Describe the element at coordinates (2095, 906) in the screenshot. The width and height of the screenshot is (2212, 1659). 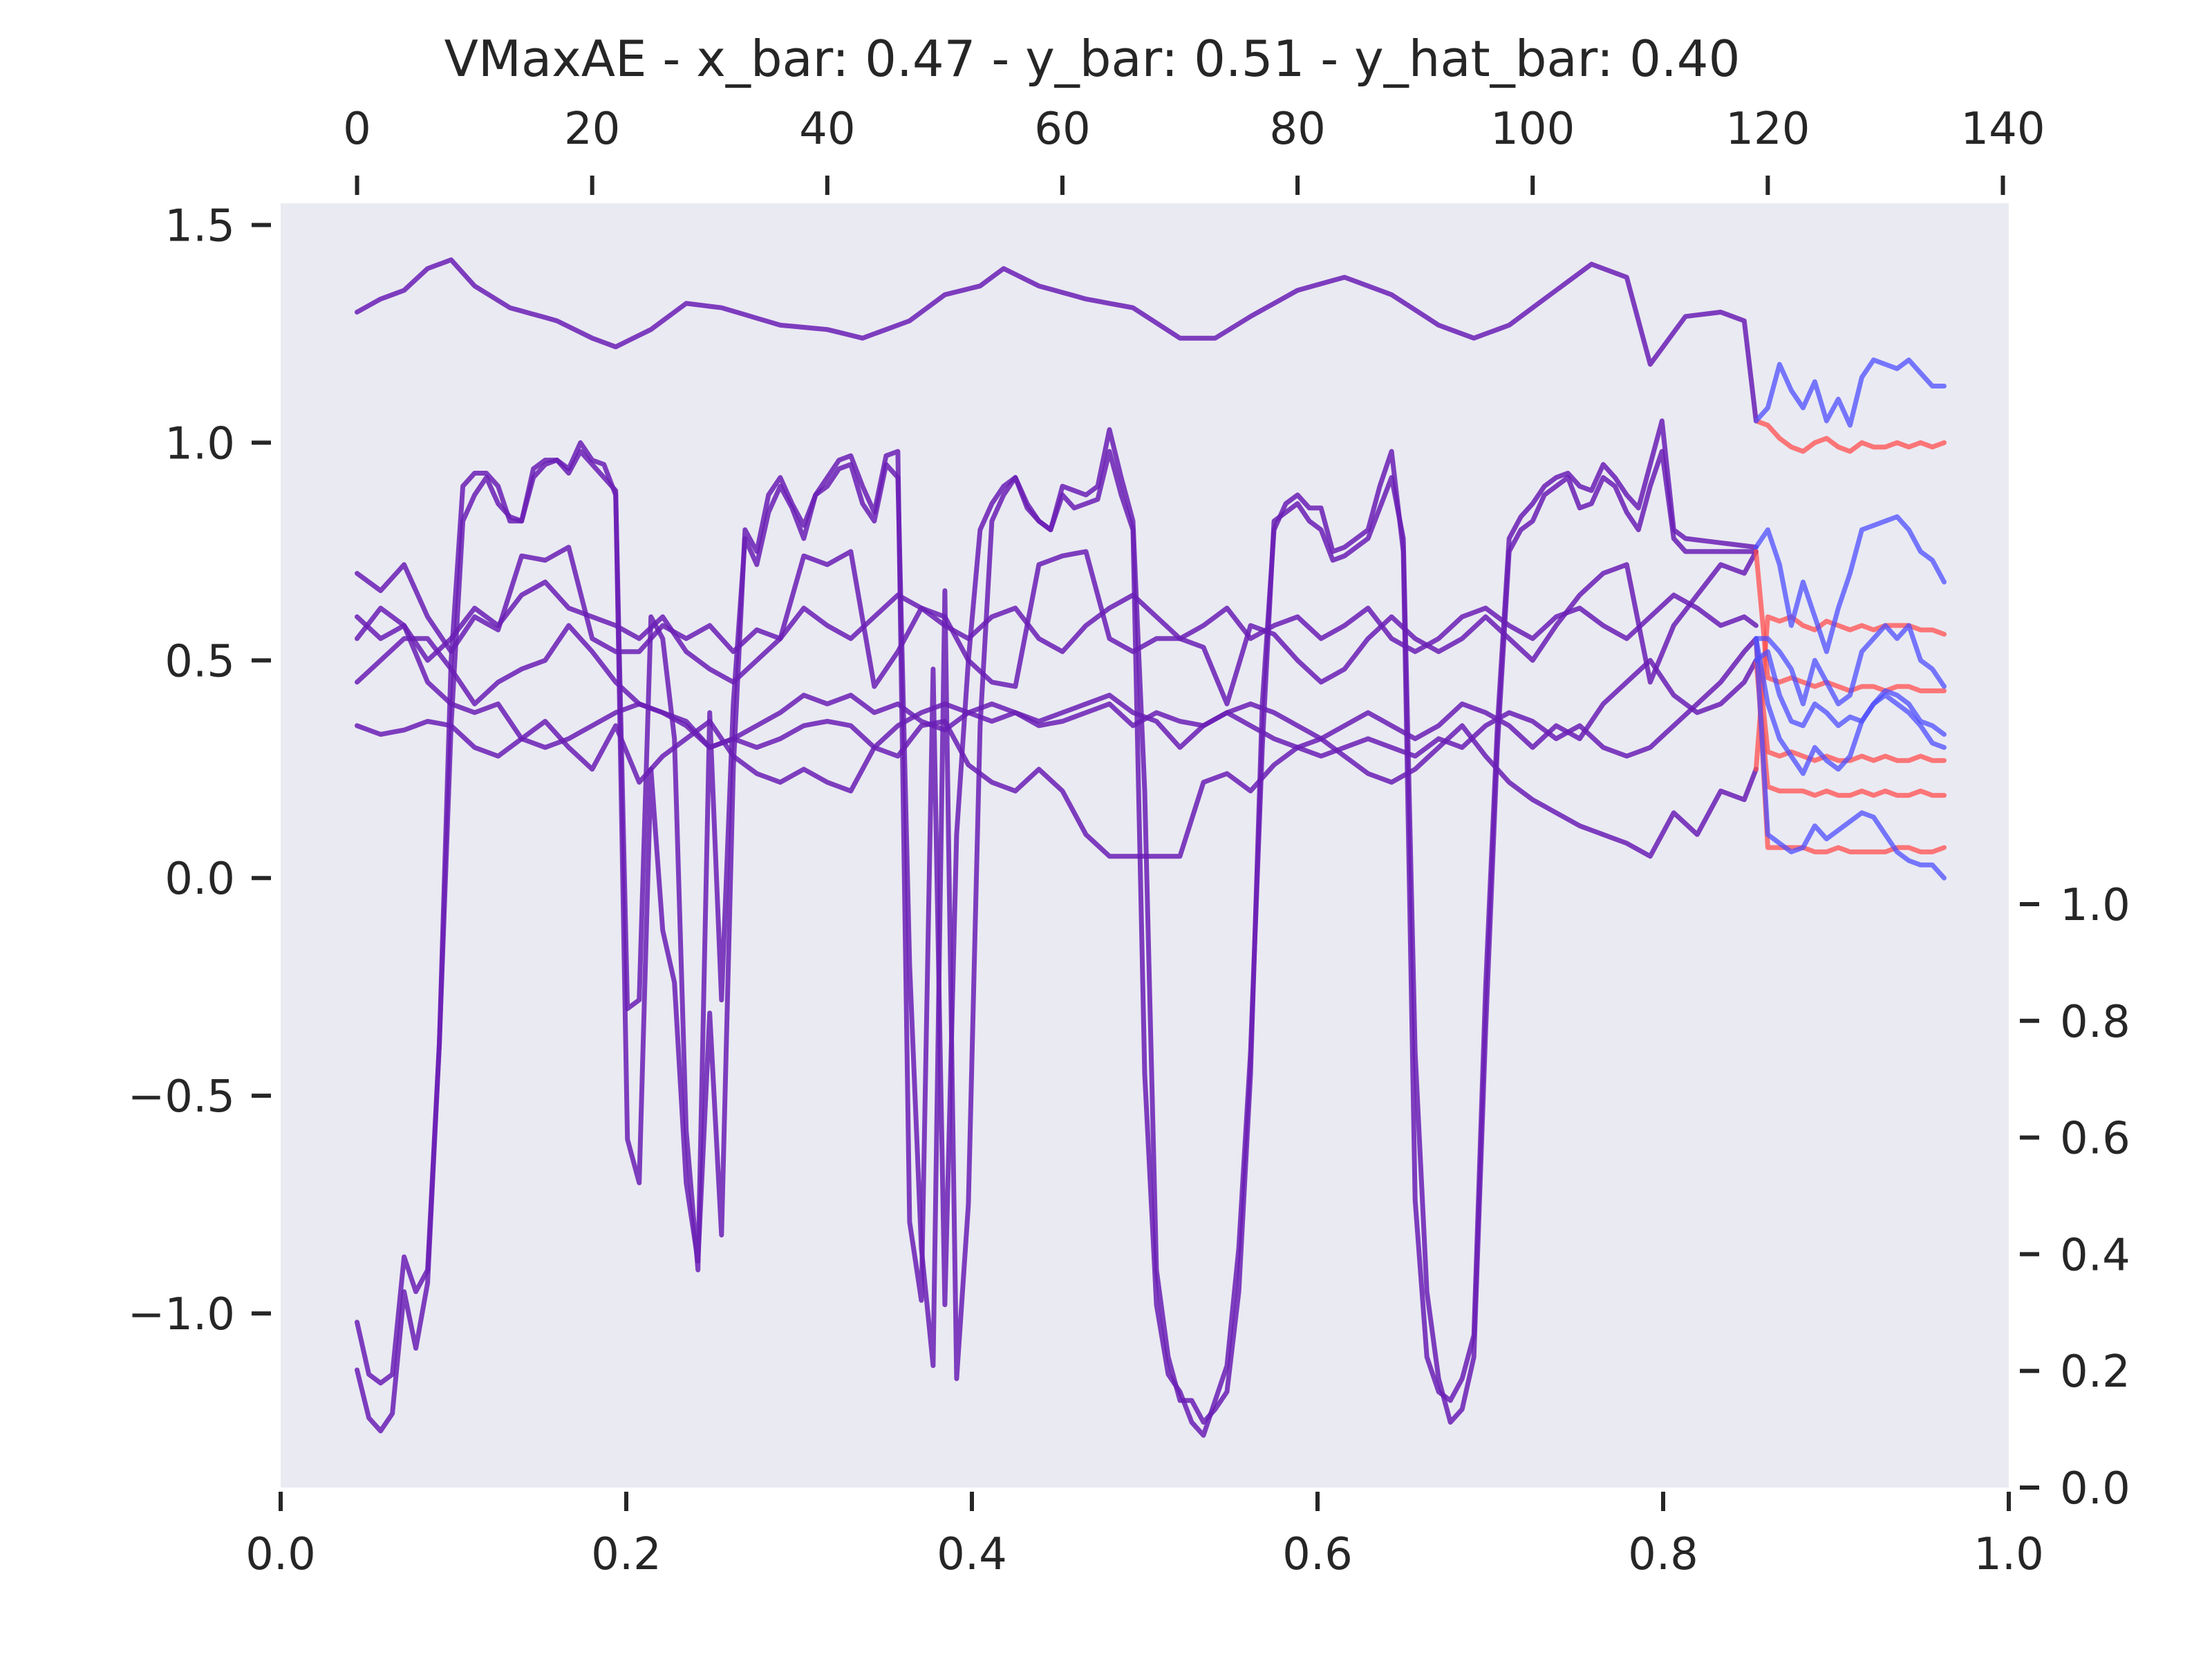
I see `right-y-tick-label: 1.0` at that location.